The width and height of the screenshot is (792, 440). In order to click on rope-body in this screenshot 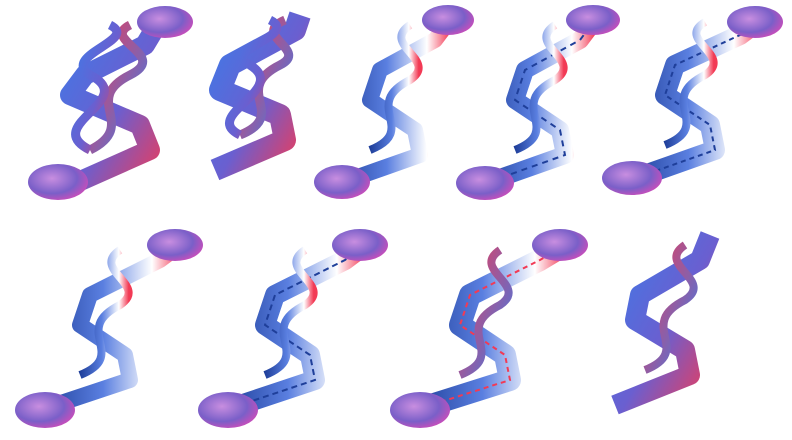, I will do `click(696, 101)`.